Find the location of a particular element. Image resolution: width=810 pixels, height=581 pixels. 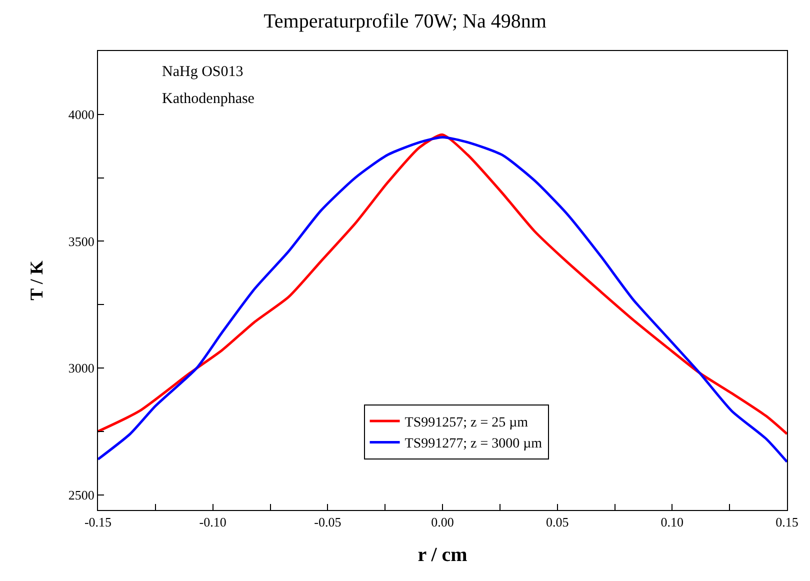

chart-title: Temperaturprofile 70W; Na 498nm is located at coordinates (405, 21).